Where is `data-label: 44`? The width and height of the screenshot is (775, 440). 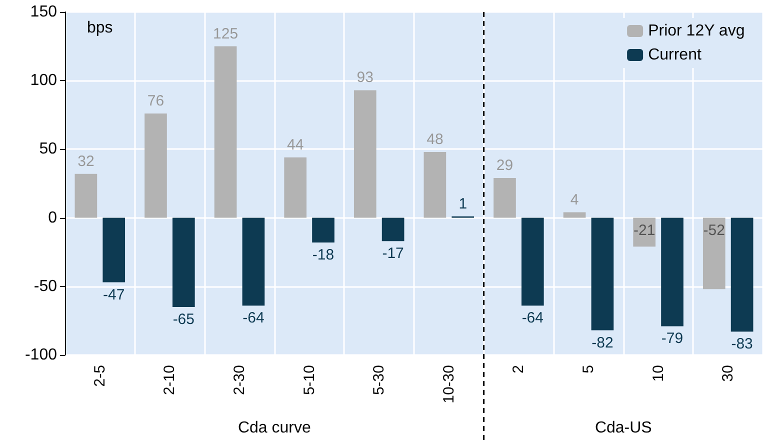
data-label: 44 is located at coordinates (295, 145).